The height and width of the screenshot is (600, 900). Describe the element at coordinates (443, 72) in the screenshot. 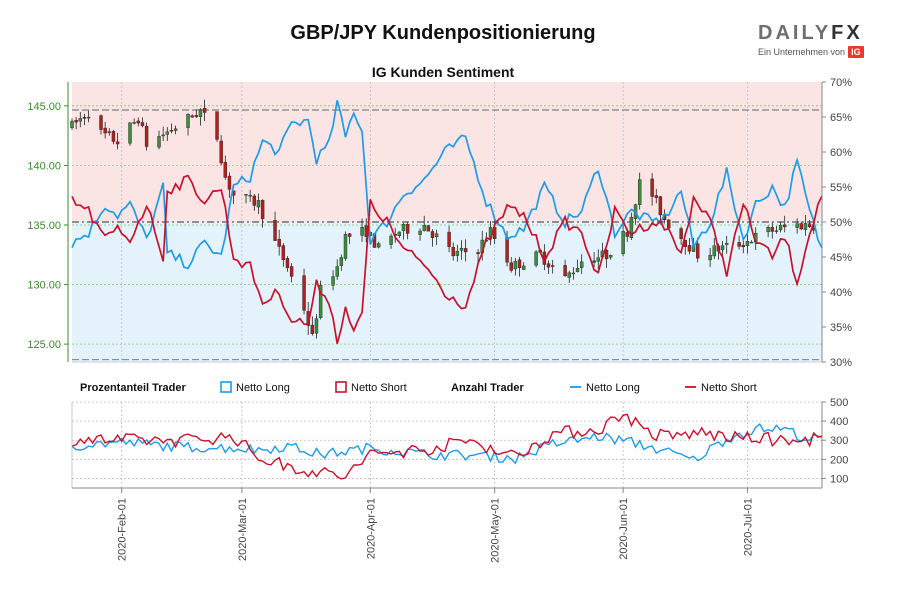

I see `chart-subtitle: IG Kunden Sentiment` at that location.